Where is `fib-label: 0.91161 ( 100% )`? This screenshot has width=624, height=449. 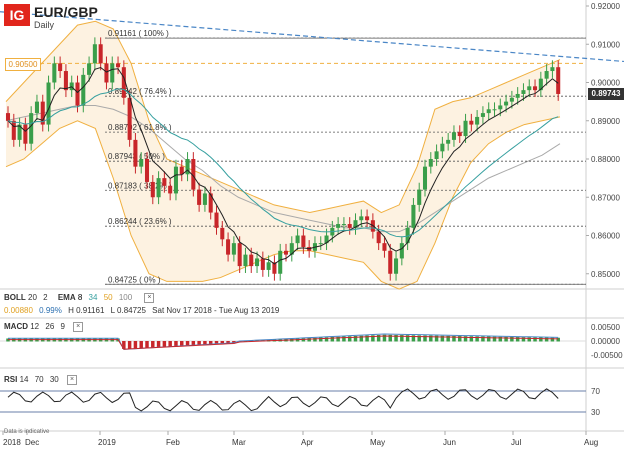
fib-label: 0.91161 ( 100% ) is located at coordinates (138, 33).